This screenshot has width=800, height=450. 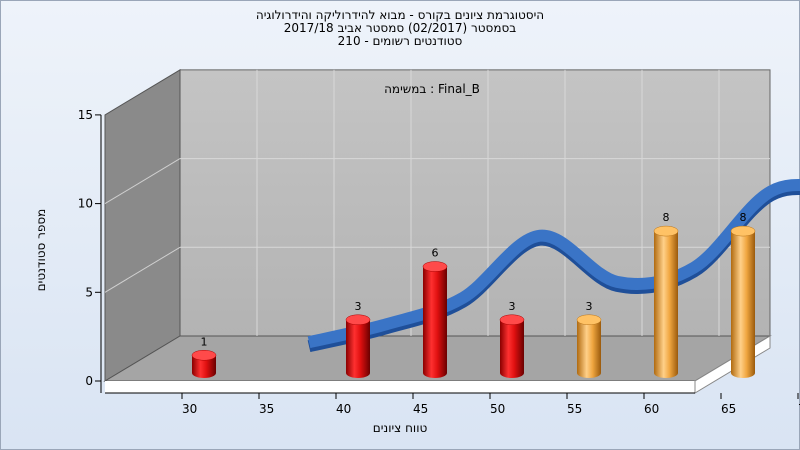 What do you see at coordinates (400, 428) in the screenshot?
I see `x-axis-title: טווח ציונים` at bounding box center [400, 428].